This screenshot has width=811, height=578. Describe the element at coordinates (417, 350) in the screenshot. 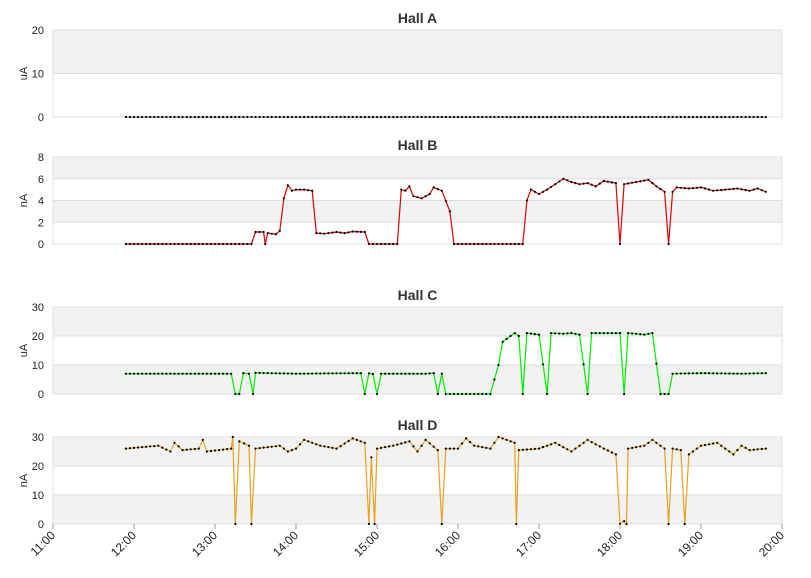

I see `plot-frame` at that location.